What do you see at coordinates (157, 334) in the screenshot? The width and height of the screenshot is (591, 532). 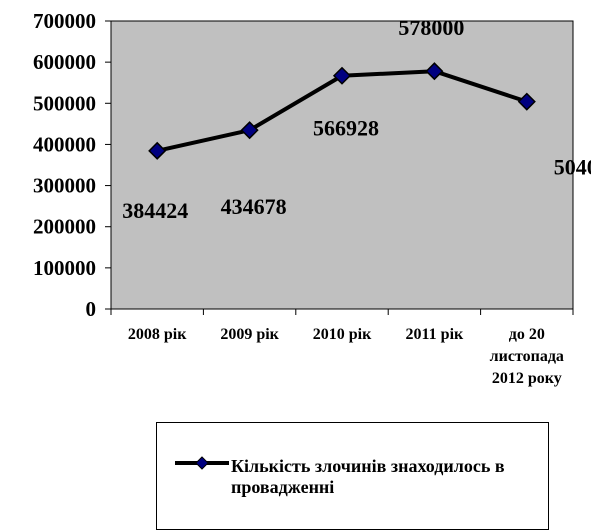 I see `x-tick-label: 2008 рік` at bounding box center [157, 334].